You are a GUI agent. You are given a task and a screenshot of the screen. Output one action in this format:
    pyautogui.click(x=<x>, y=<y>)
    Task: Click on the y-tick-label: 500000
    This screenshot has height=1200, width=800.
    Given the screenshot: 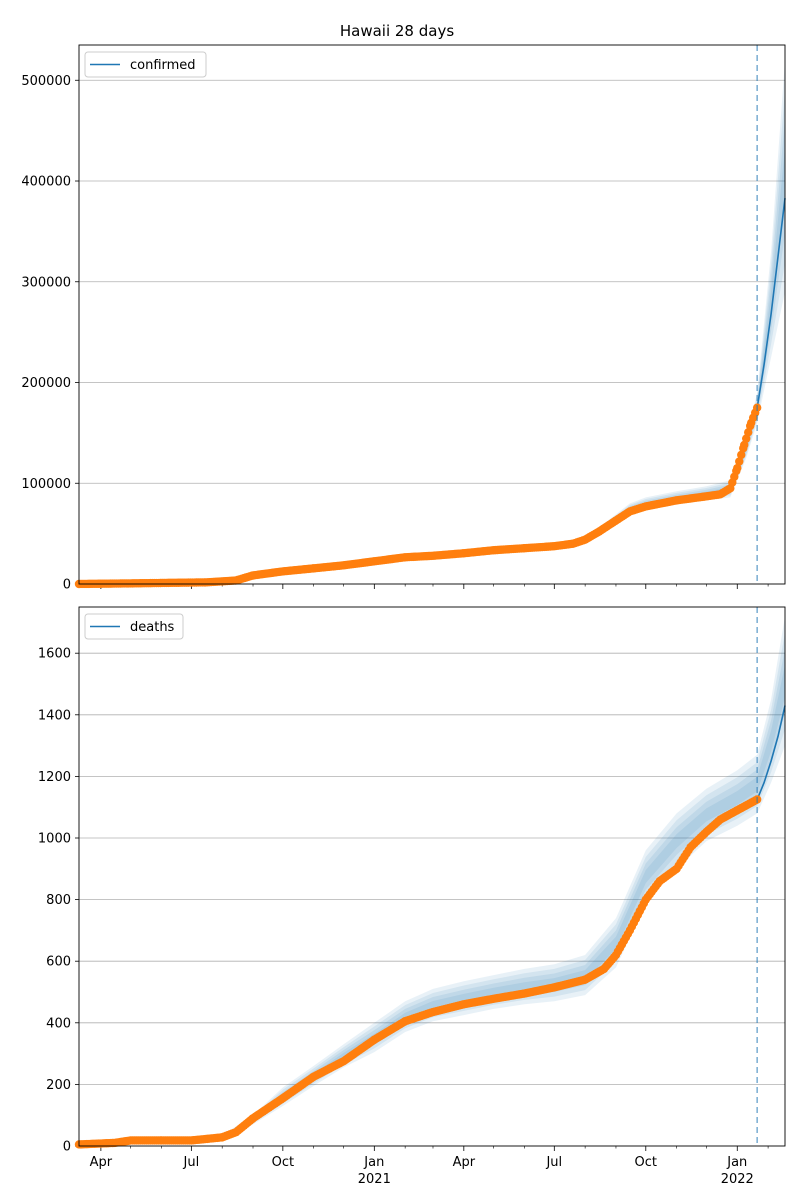 What is the action you would take?
    pyautogui.click(x=46, y=81)
    